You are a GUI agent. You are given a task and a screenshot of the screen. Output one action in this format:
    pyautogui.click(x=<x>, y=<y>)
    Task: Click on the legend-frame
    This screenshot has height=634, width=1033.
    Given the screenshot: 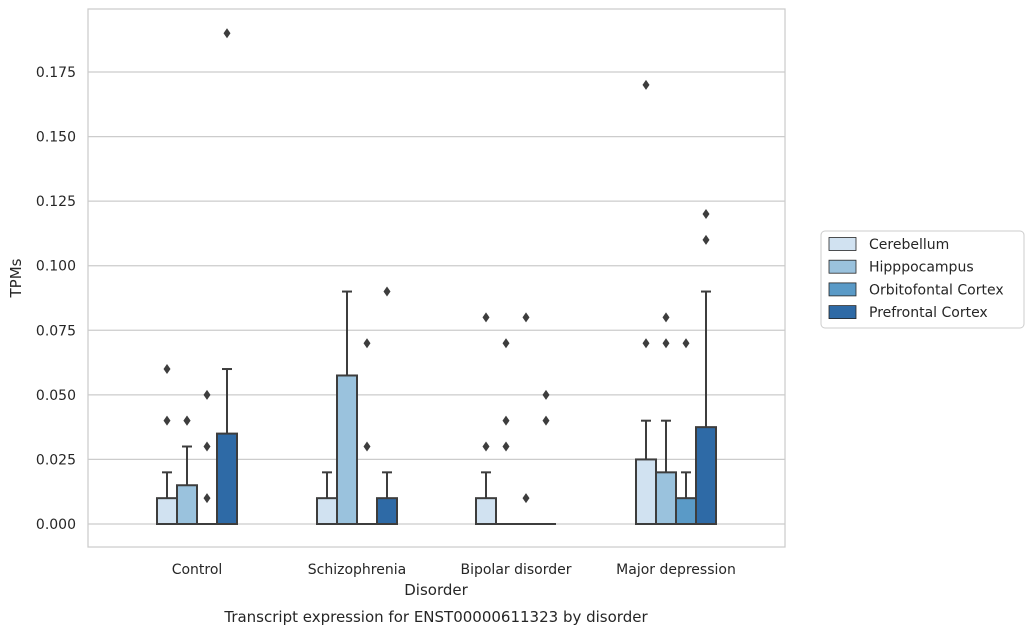 What is the action you would take?
    pyautogui.click(x=922, y=279)
    